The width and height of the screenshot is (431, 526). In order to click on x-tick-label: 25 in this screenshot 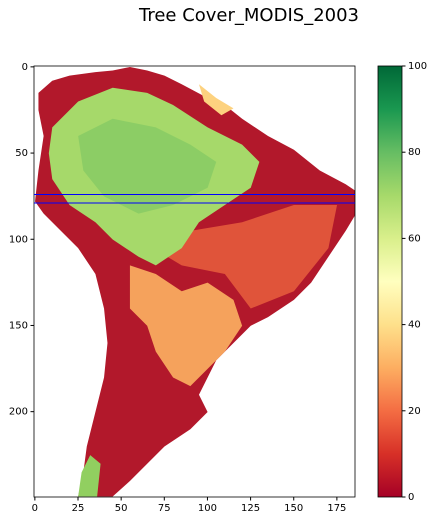, I will do `click(78, 508)`.